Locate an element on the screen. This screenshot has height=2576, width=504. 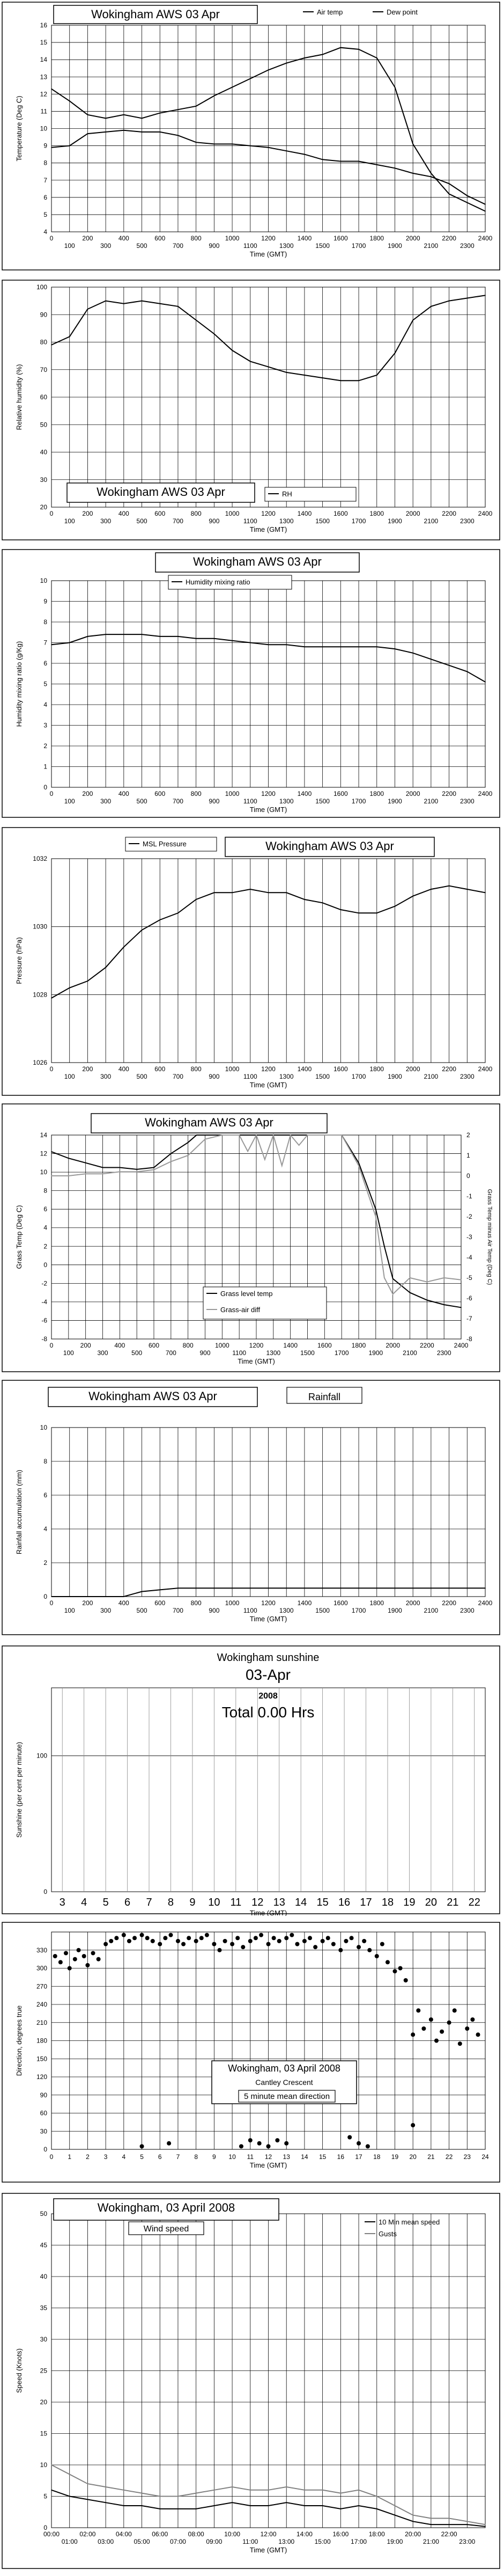
legend-label: 10 Min mean speed is located at coordinates (409, 2222).